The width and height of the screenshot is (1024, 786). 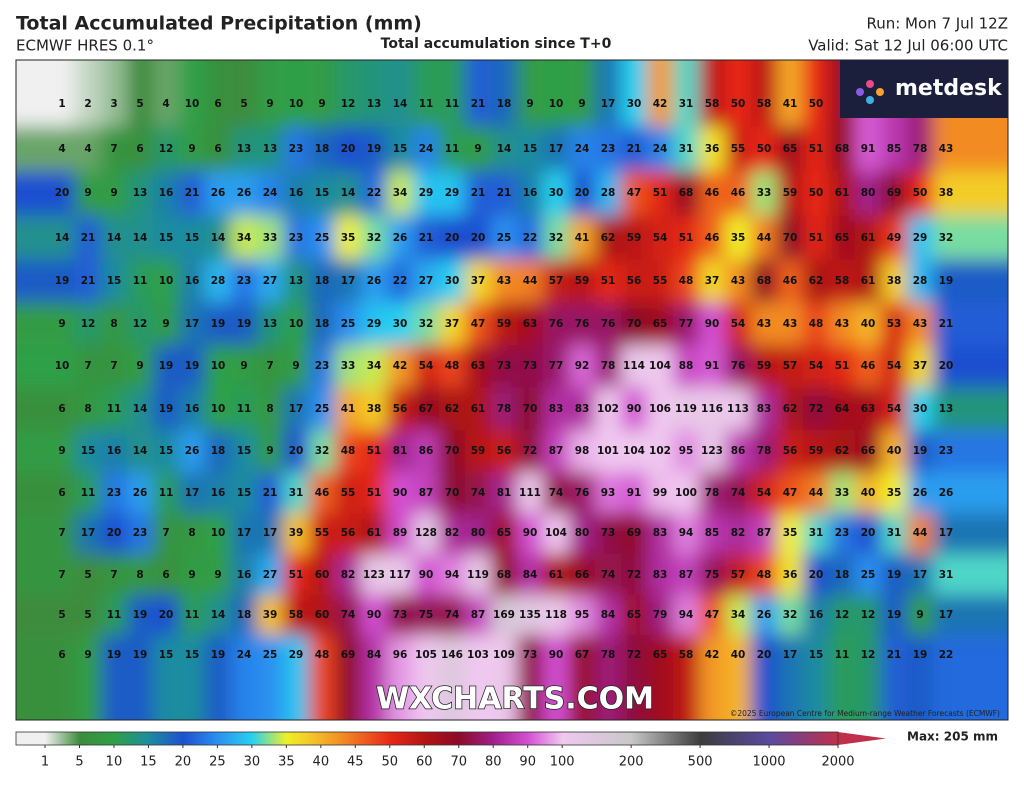 I want to click on precip-value: 29, so click(x=374, y=324).